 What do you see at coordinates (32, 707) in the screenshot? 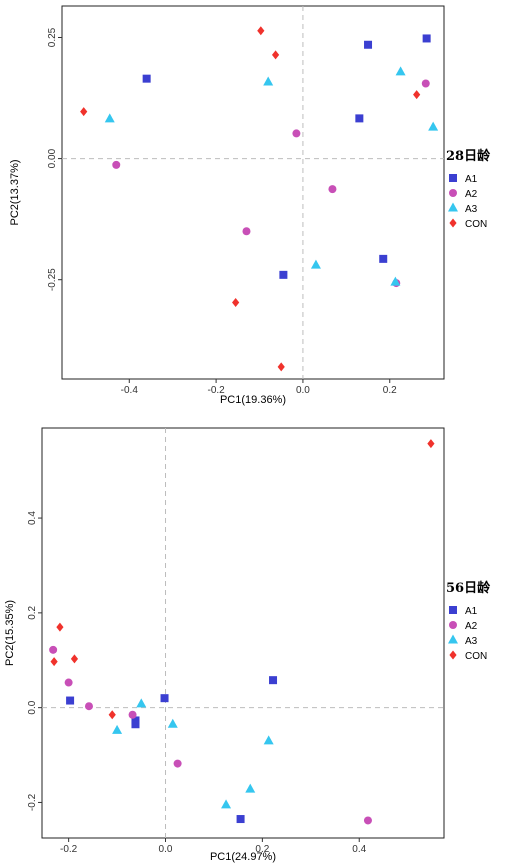
I see `y-tick-label: 0.0` at bounding box center [32, 707].